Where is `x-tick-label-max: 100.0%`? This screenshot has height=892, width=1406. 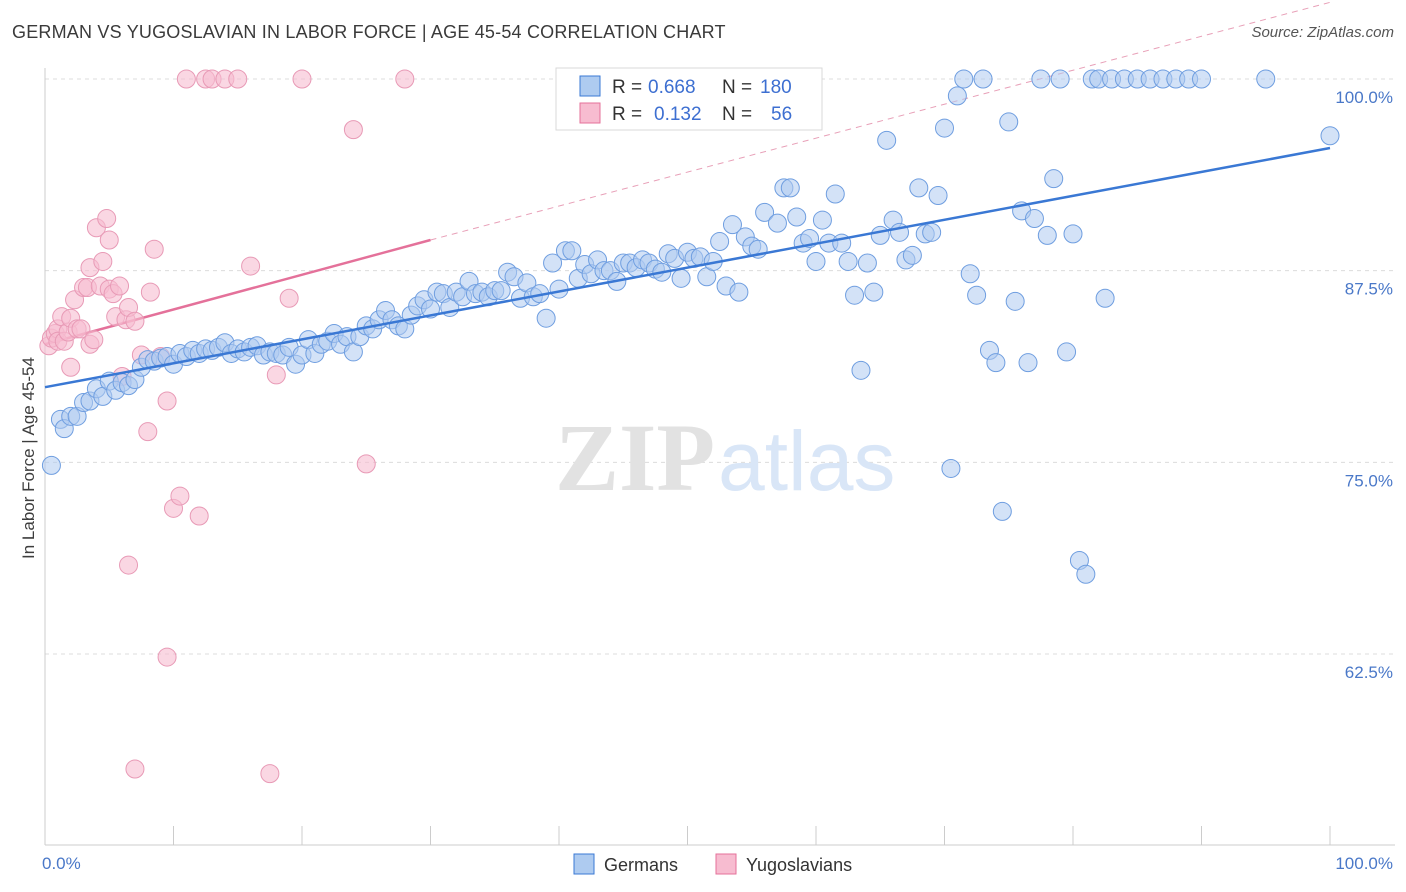 x-tick-label-max: 100.0% is located at coordinates (1364, 863).